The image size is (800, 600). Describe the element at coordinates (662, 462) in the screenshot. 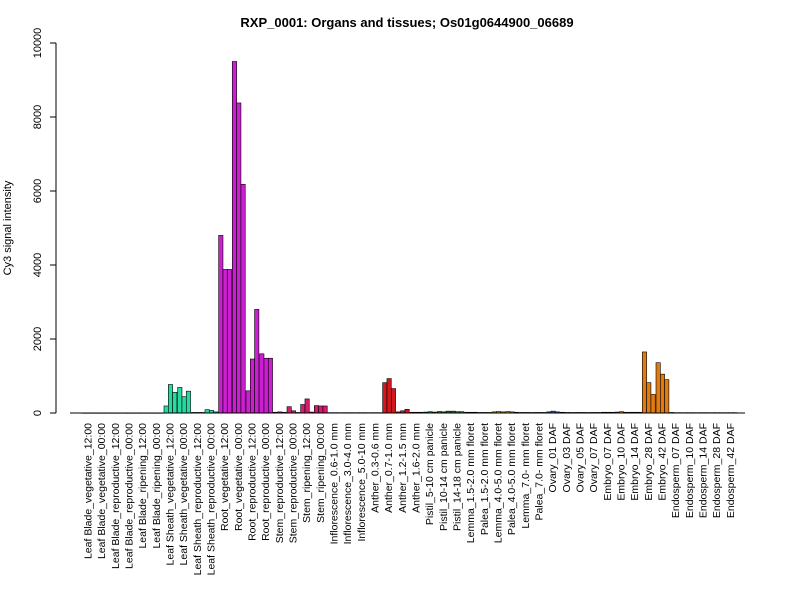

I see `category-label: Embryo_42 DAF` at that location.